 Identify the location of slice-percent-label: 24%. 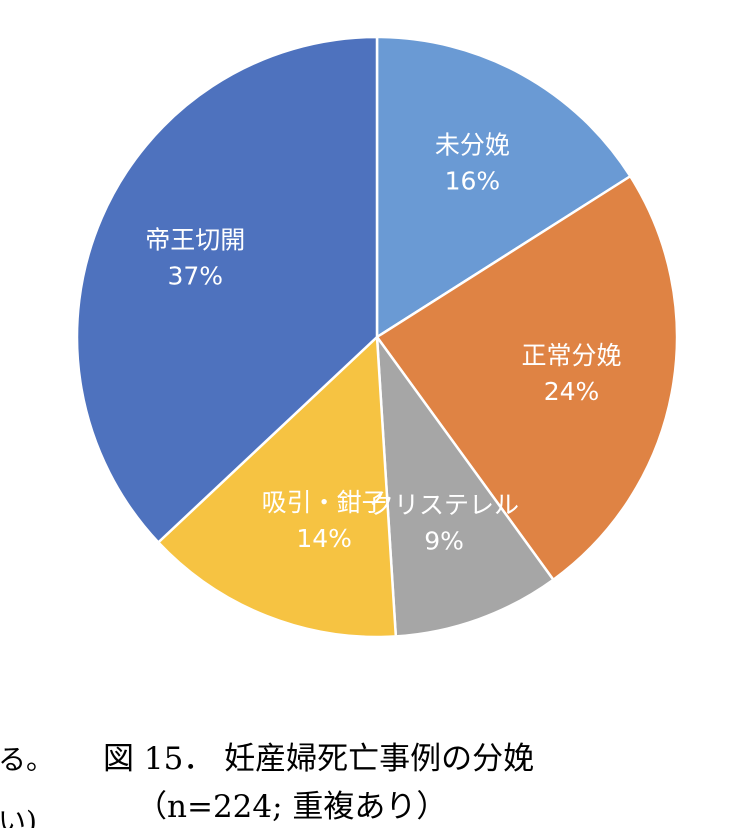
(572, 391).